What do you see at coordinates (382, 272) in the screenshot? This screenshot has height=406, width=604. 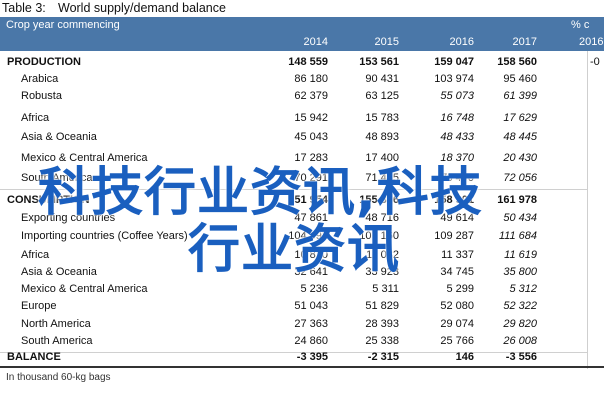 I see `cell-value: 33 923` at bounding box center [382, 272].